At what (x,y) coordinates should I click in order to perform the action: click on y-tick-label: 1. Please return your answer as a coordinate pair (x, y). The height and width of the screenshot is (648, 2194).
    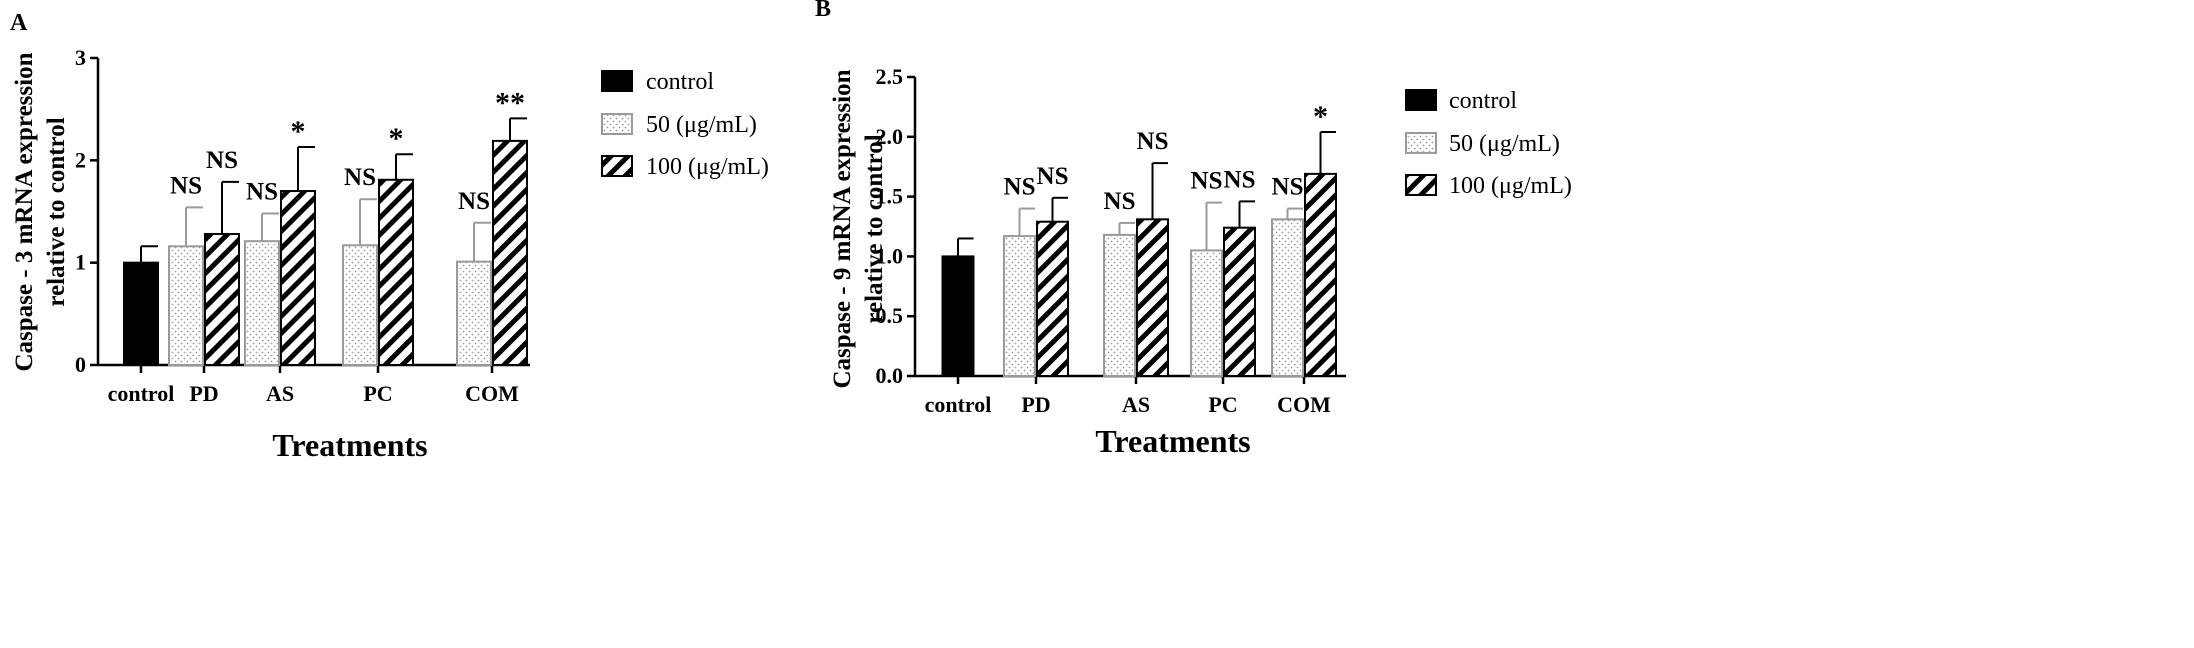
    Looking at the image, I should click on (80, 262).